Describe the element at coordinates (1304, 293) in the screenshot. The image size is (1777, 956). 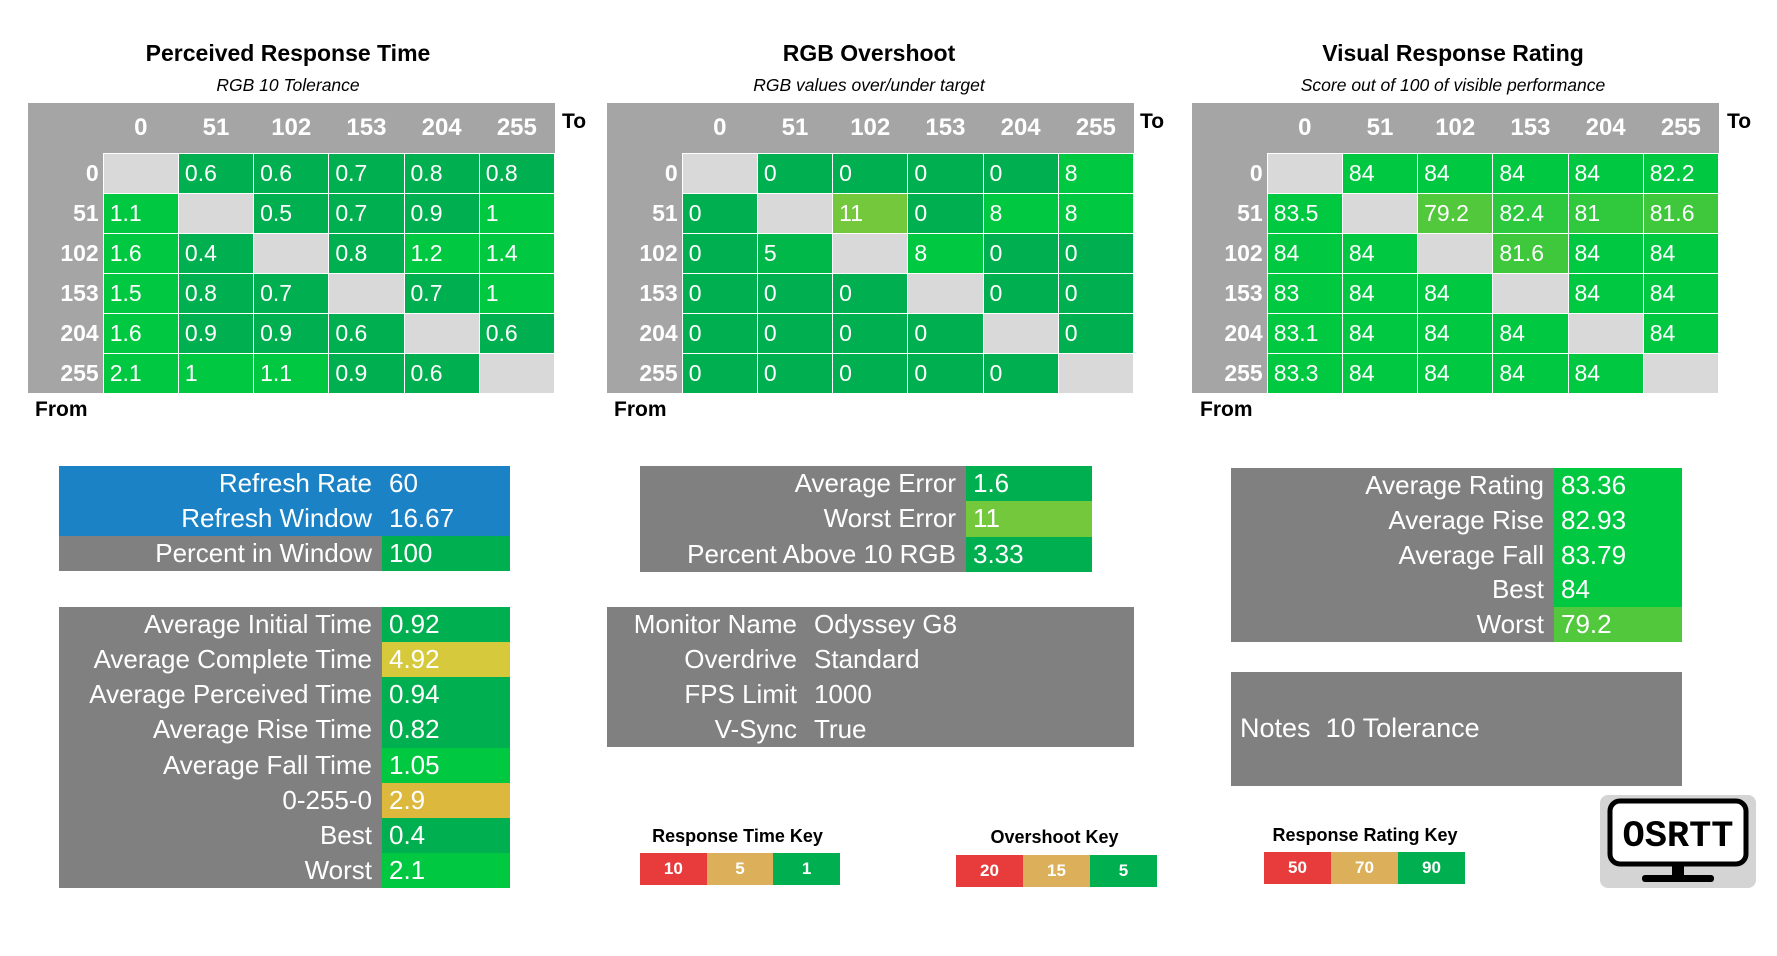
I see `heatmap-cell: 83` at that location.